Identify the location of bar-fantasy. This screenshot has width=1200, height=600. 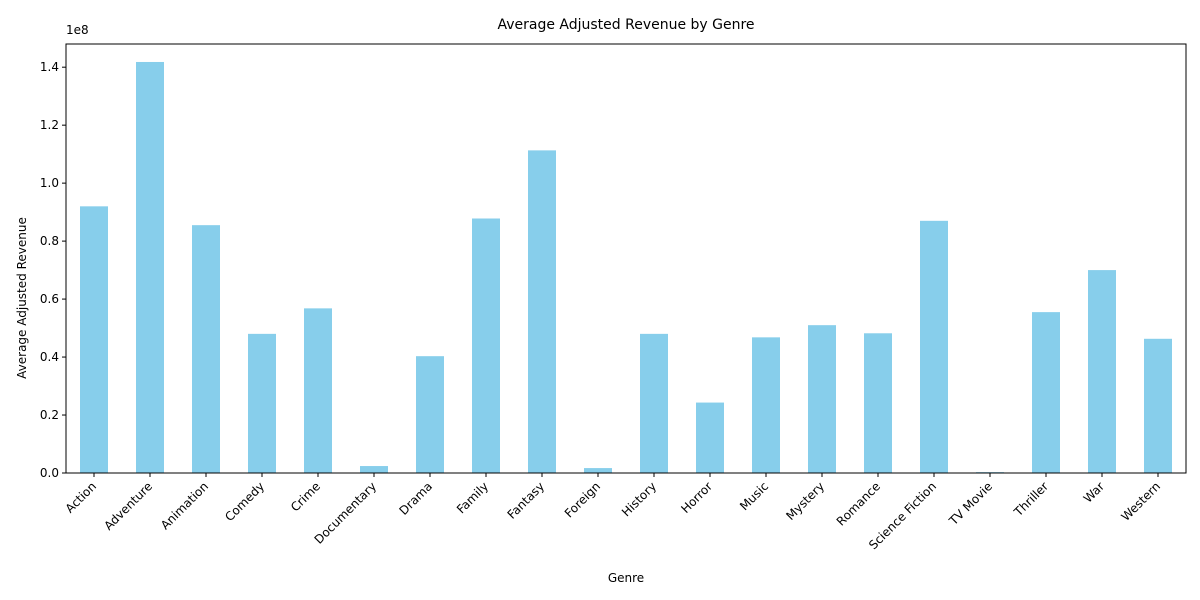
(542, 311).